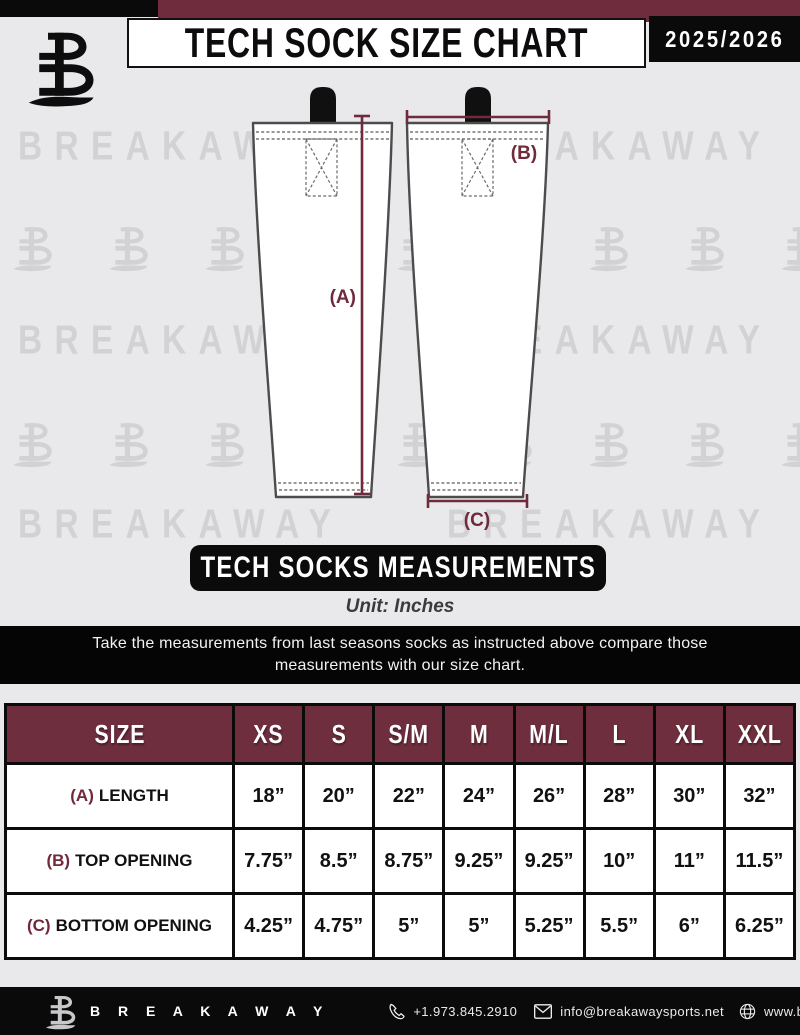 The height and width of the screenshot is (1035, 800). What do you see at coordinates (269, 796) in the screenshot?
I see `table-cell: 18”` at bounding box center [269, 796].